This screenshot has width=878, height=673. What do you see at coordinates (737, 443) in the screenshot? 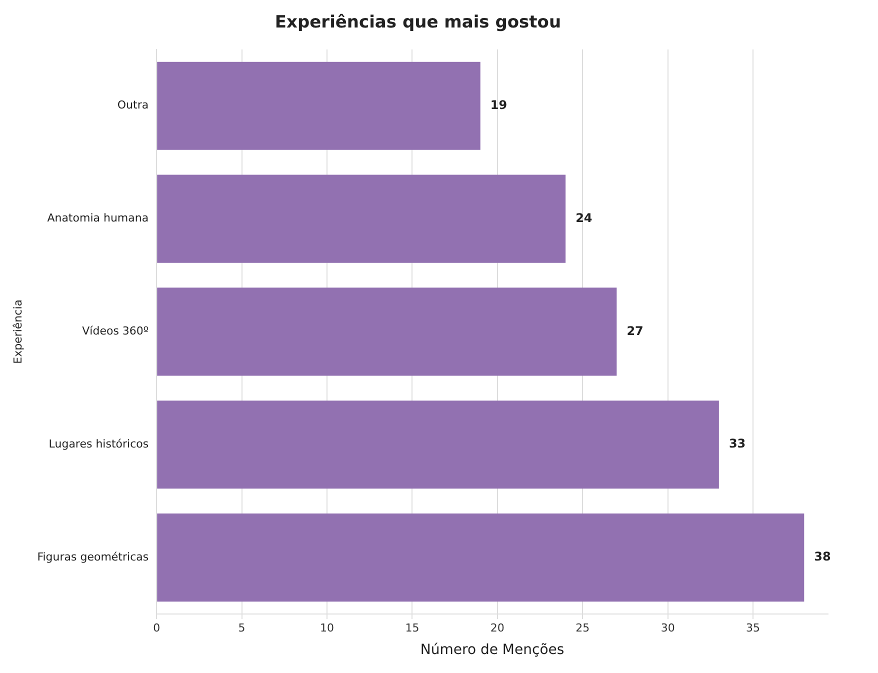
I see `data-label: 33` at bounding box center [737, 443].